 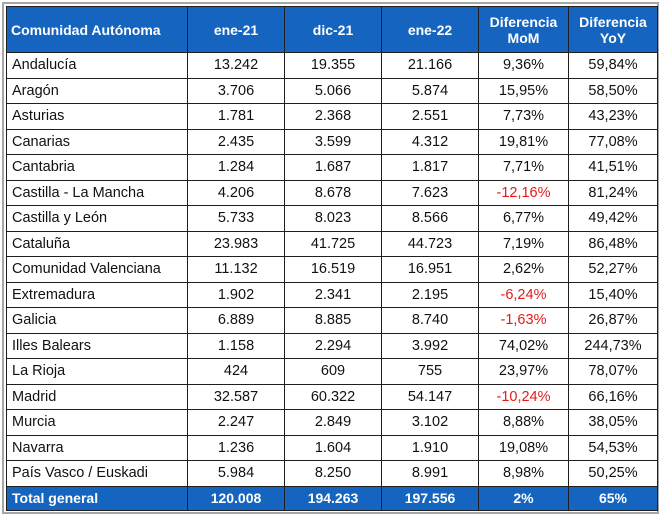 I want to click on header-comunidad: Comunidad Autónoma, so click(x=97, y=29).